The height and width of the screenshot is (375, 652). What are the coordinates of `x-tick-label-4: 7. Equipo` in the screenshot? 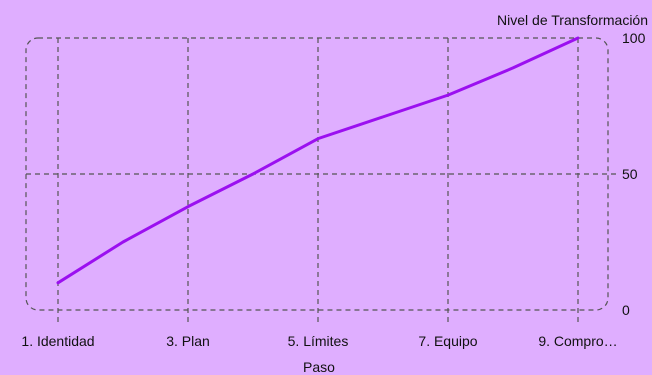 It's located at (447, 341).